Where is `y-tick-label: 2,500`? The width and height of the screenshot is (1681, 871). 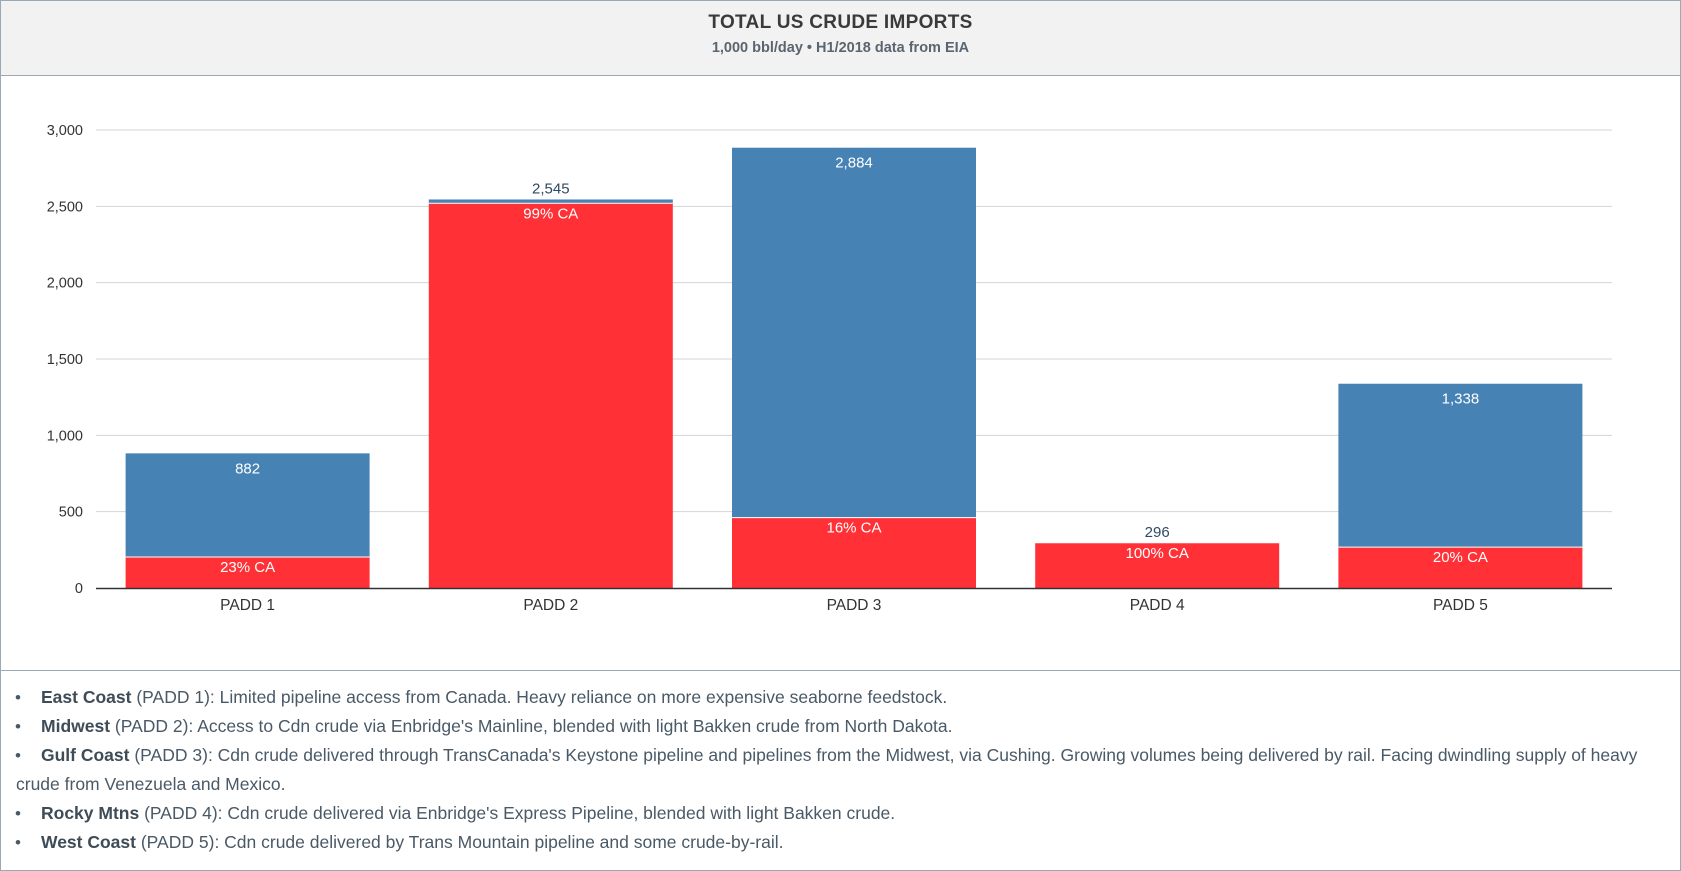 y-tick-label: 2,500 is located at coordinates (65, 207).